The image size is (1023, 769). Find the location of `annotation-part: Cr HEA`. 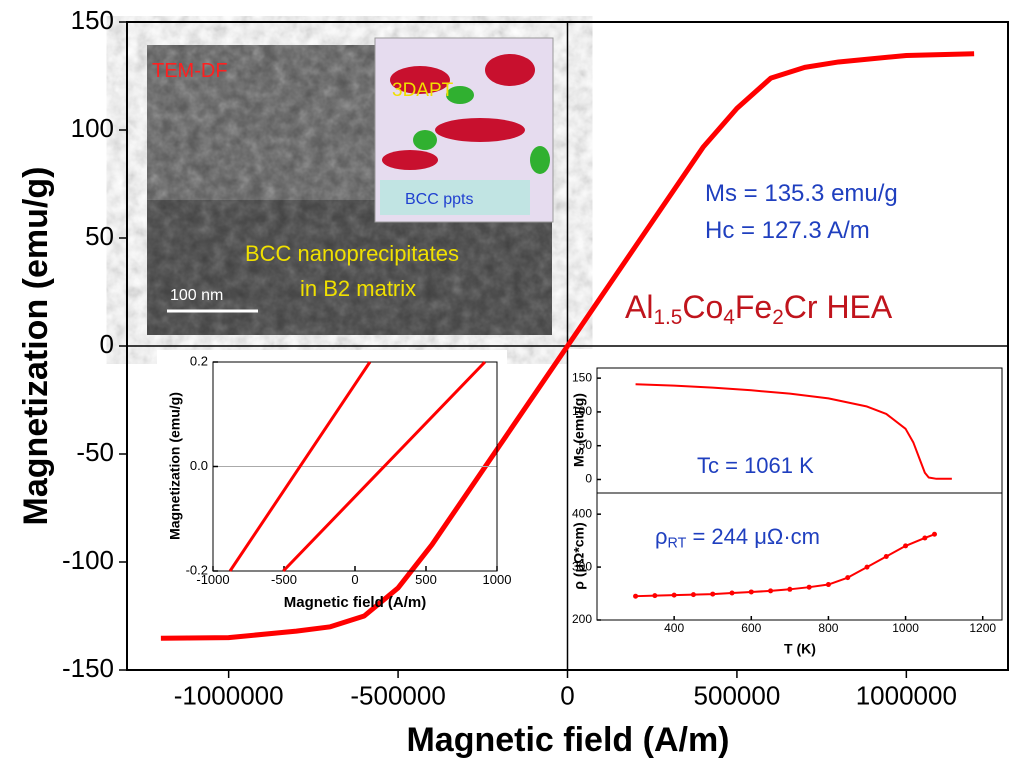

annotation-part: Cr HEA is located at coordinates (838, 307).